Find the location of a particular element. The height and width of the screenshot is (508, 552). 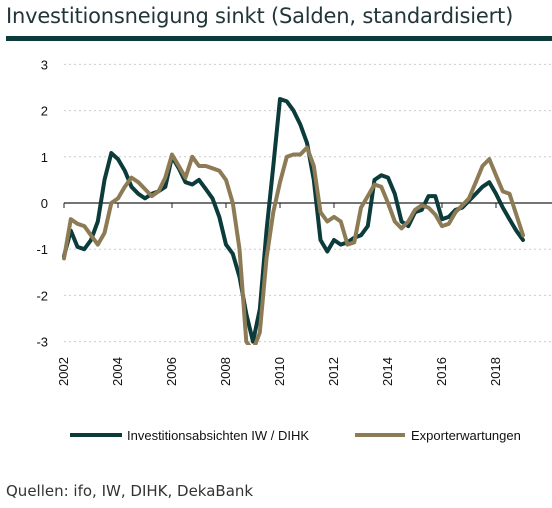

y-tick-label: 0 is located at coordinates (44, 203).